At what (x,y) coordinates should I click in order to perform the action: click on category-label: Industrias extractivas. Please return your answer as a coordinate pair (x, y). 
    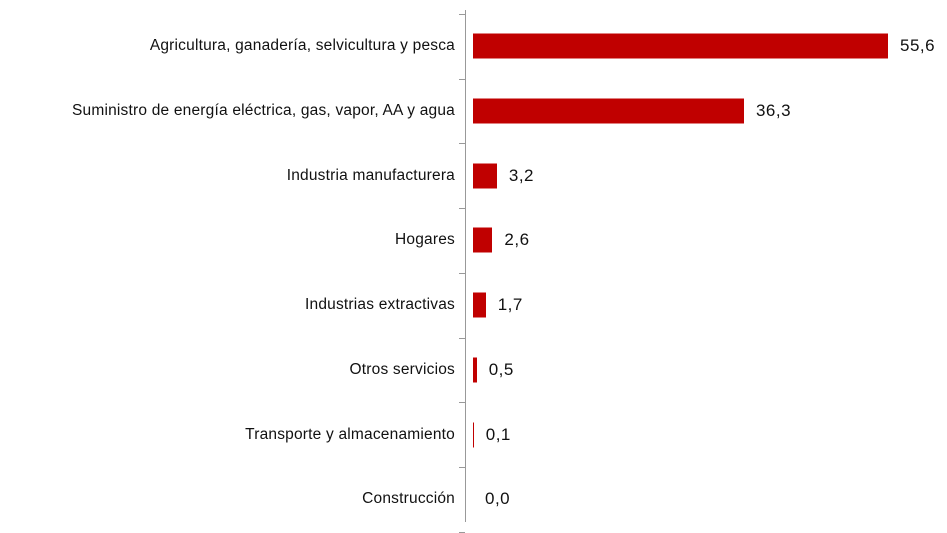
    Looking at the image, I should click on (380, 305).